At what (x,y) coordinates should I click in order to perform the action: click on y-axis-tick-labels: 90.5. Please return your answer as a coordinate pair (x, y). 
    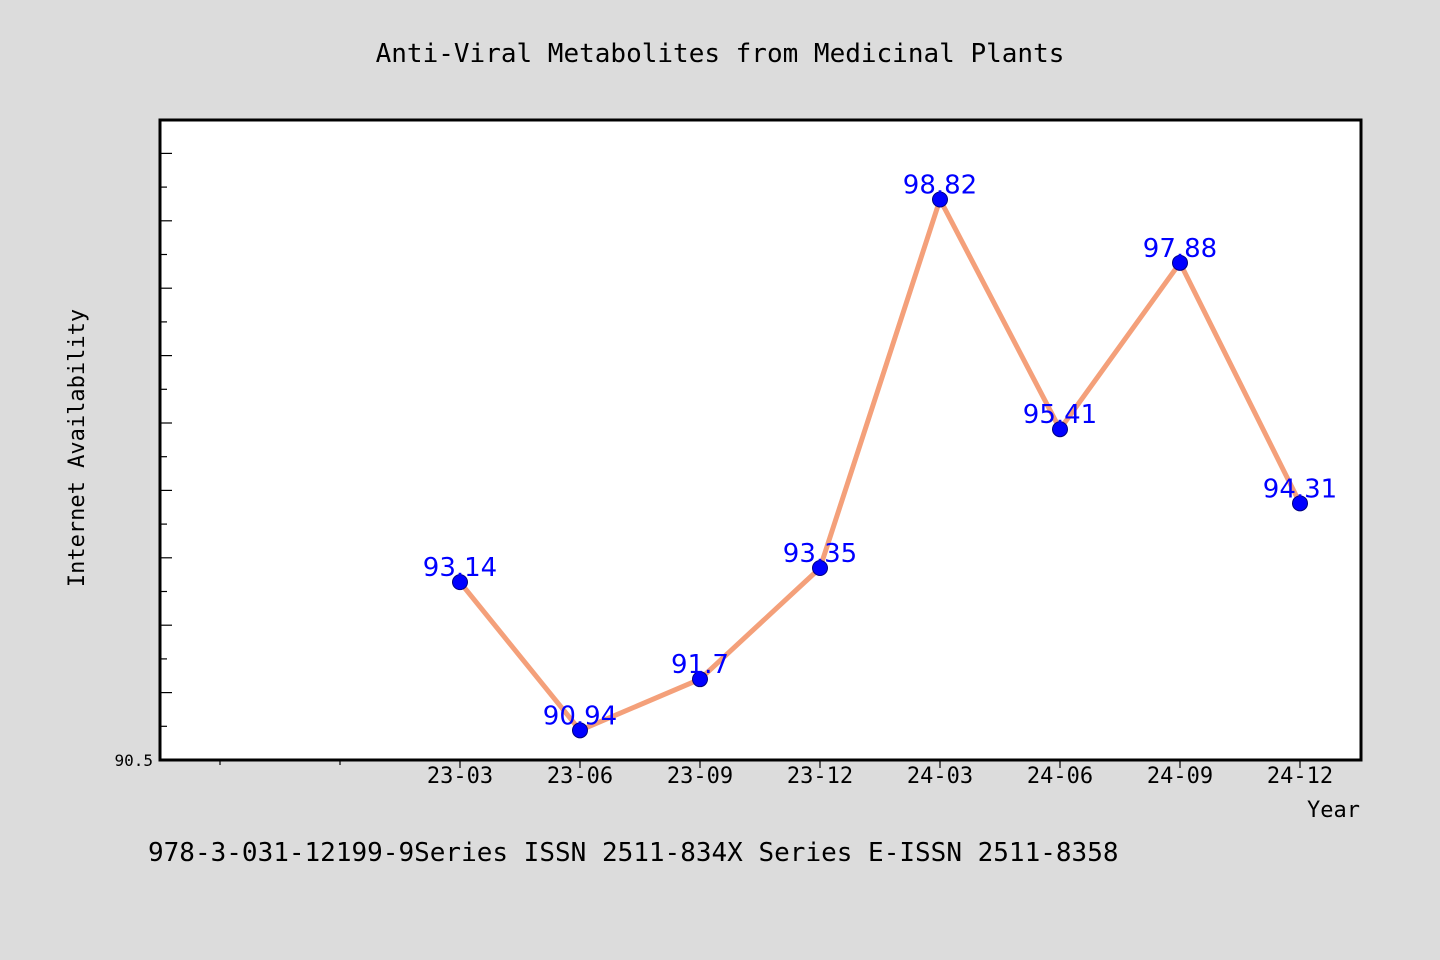
    Looking at the image, I should click on (133, 760).